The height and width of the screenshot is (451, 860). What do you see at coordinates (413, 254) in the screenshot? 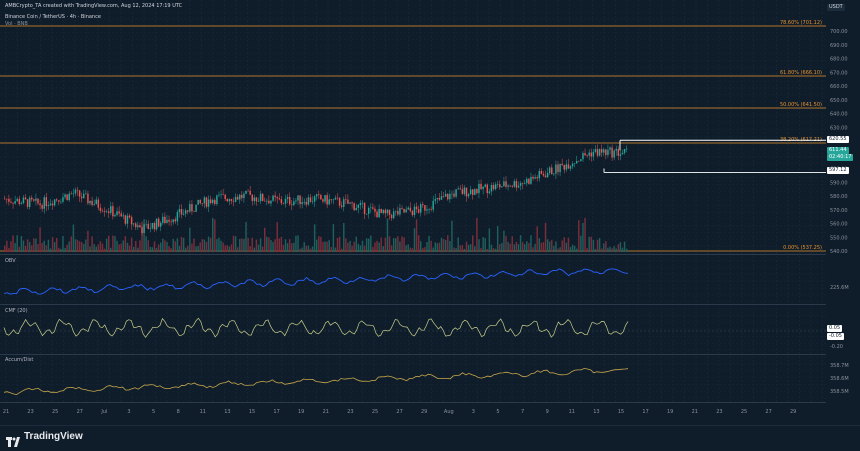
I see `pane-divider` at bounding box center [413, 254].